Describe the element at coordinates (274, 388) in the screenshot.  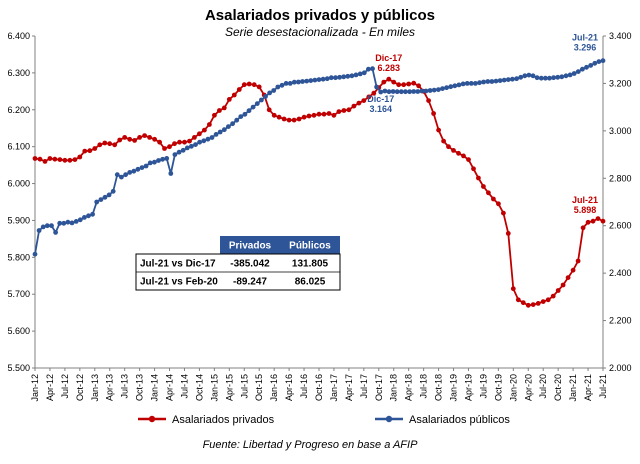
I see `x-tick-label: Jan-16` at that location.